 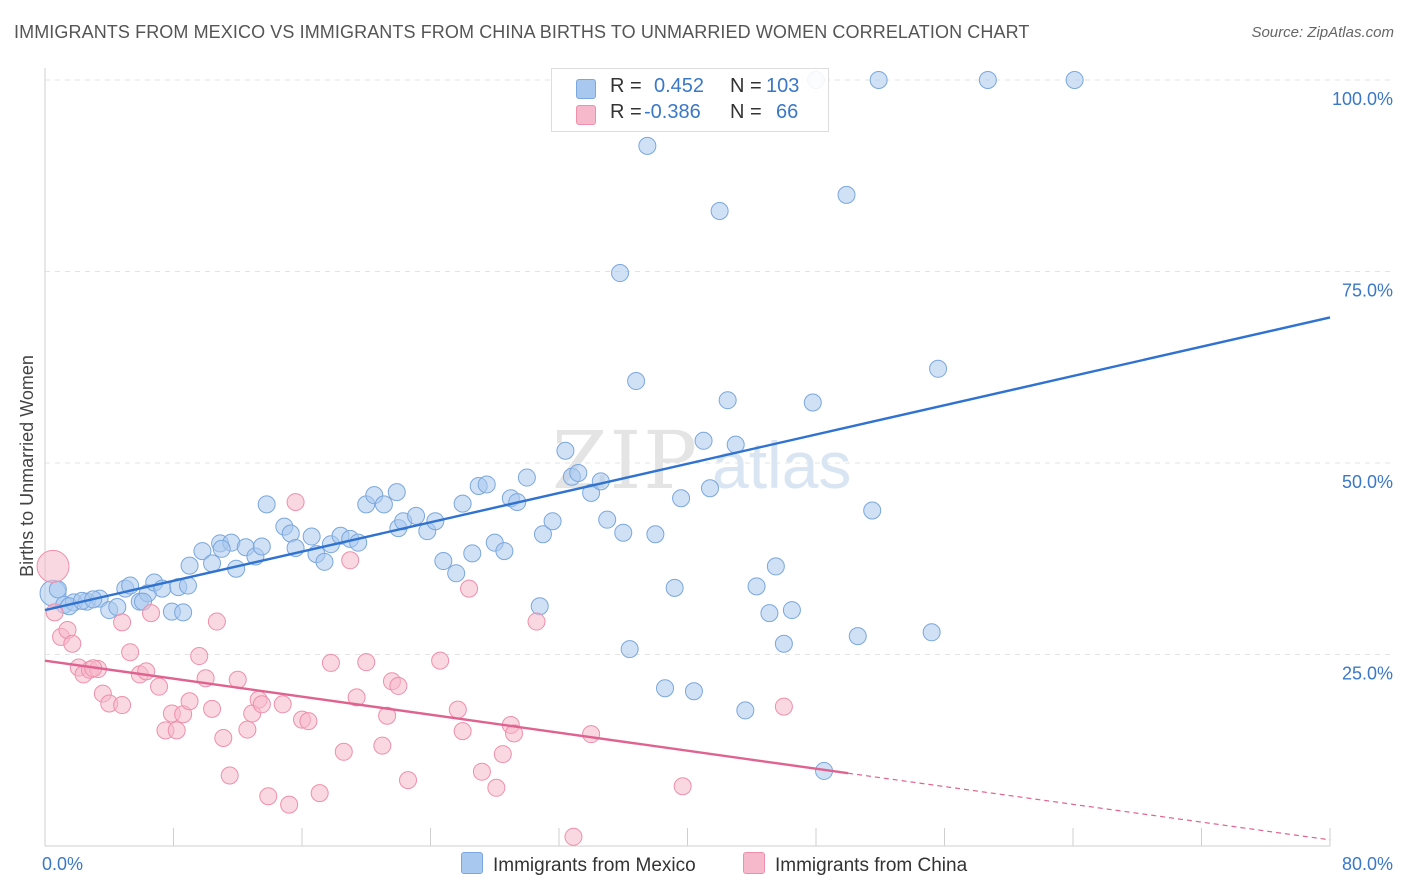 What do you see at coordinates (690, 100) in the screenshot?
I see `correlation-legend: R = 0.452 N = 103 R = -0.386 N = 66` at bounding box center [690, 100].